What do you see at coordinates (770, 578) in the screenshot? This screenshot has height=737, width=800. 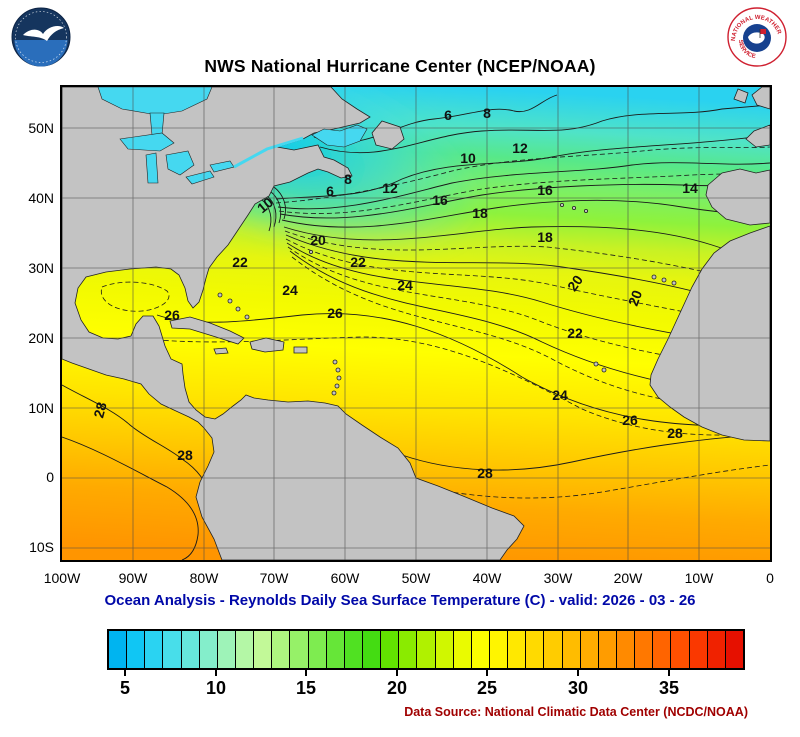 I see `x-tick-0: 0` at bounding box center [770, 578].